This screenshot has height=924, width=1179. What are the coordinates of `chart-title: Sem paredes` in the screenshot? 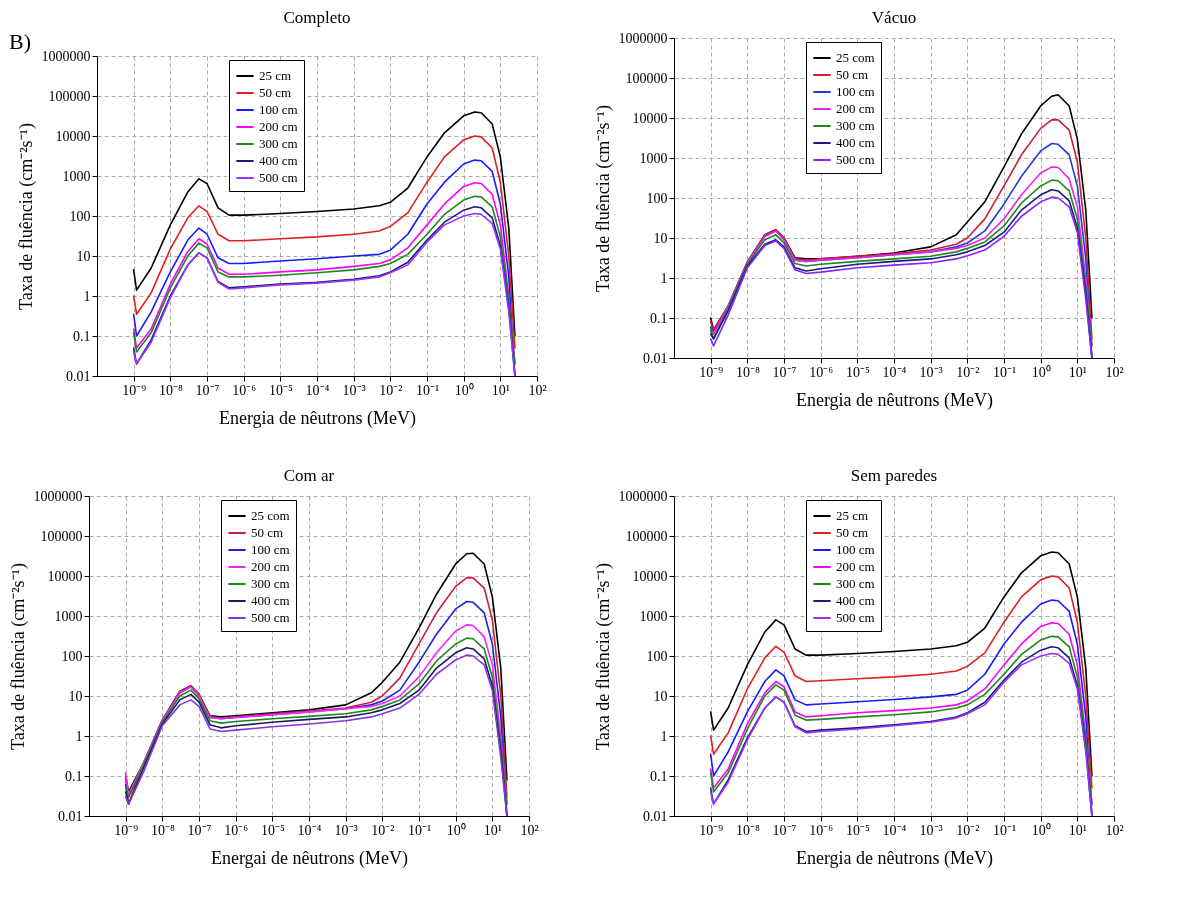 It's located at (894, 475).